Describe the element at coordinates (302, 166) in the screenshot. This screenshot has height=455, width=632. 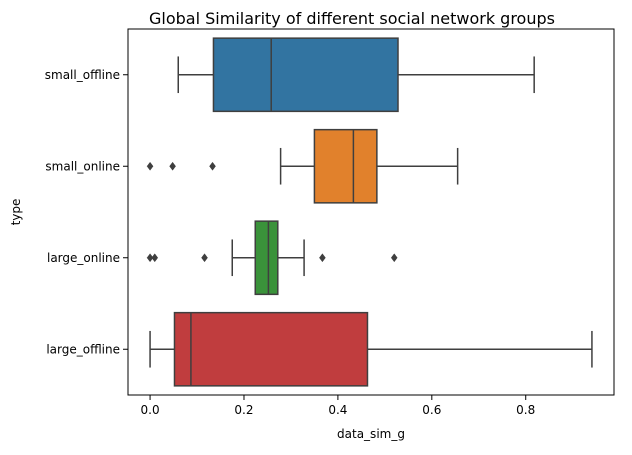
I see `box-group-small-online` at that location.